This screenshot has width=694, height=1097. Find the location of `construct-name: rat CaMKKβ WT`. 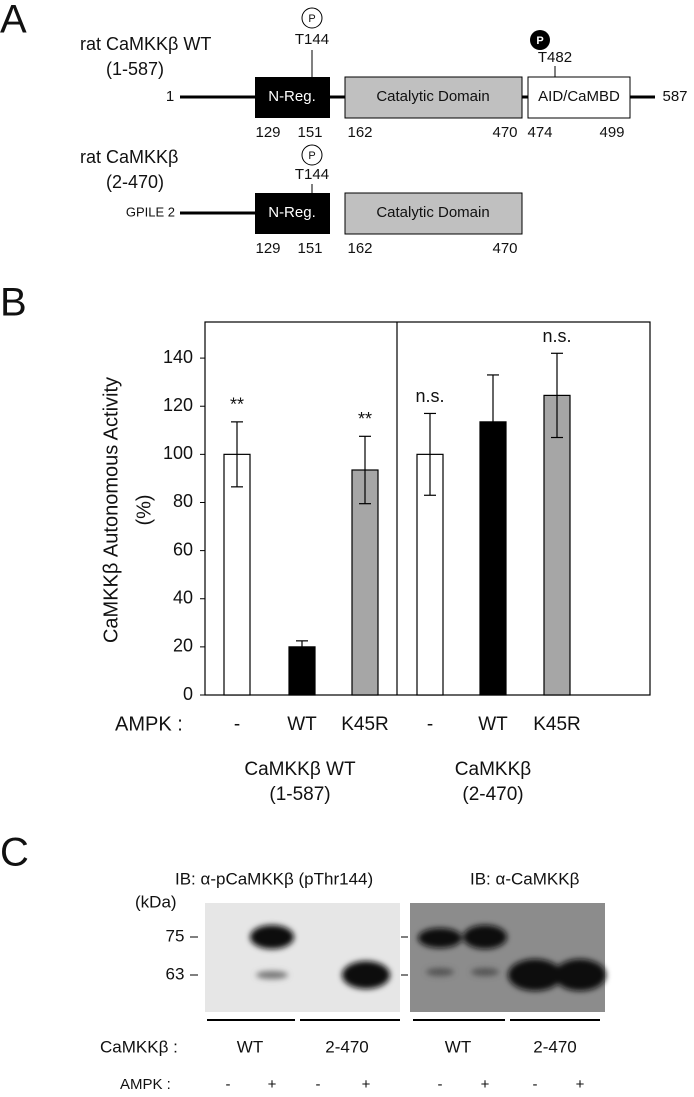

construct-name: rat CaMKKβ WT is located at coordinates (145, 44).